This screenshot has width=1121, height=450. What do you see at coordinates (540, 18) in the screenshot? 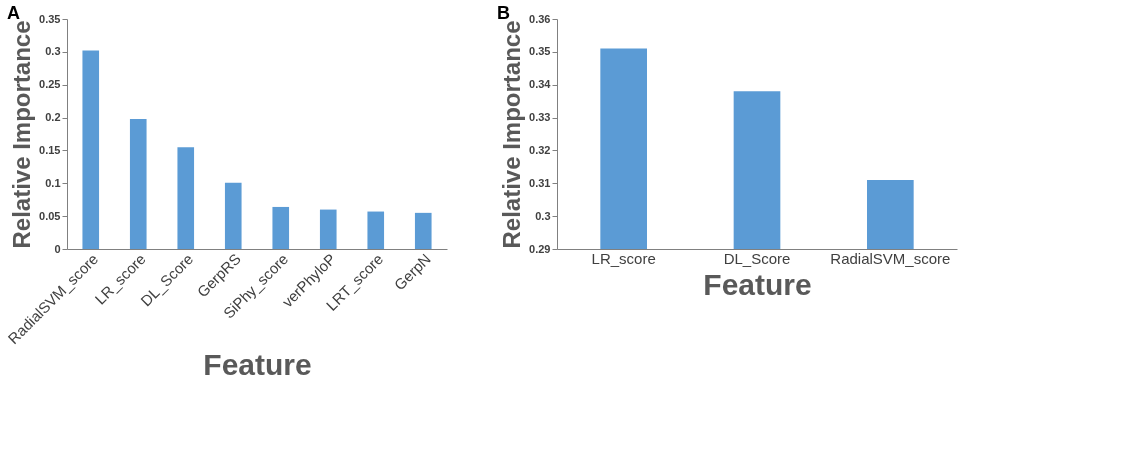
I see `y-tick-label: 0.36` at bounding box center [540, 18].